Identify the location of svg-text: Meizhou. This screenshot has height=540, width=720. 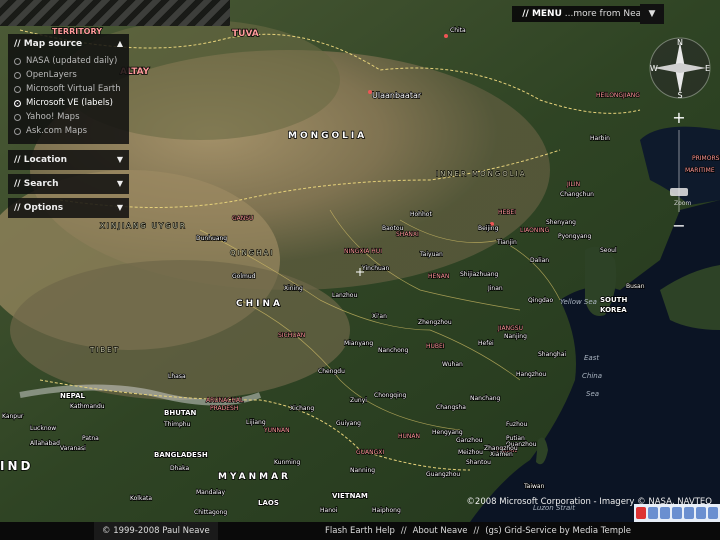
(470, 452).